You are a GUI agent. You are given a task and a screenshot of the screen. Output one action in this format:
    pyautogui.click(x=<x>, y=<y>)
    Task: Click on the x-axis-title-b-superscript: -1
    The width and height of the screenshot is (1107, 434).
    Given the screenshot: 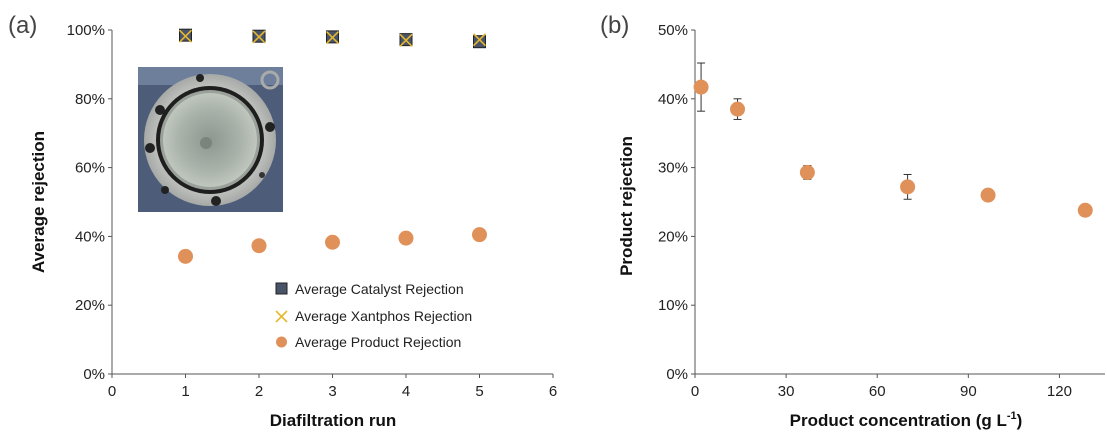 What is the action you would take?
    pyautogui.click(x=1012, y=416)
    